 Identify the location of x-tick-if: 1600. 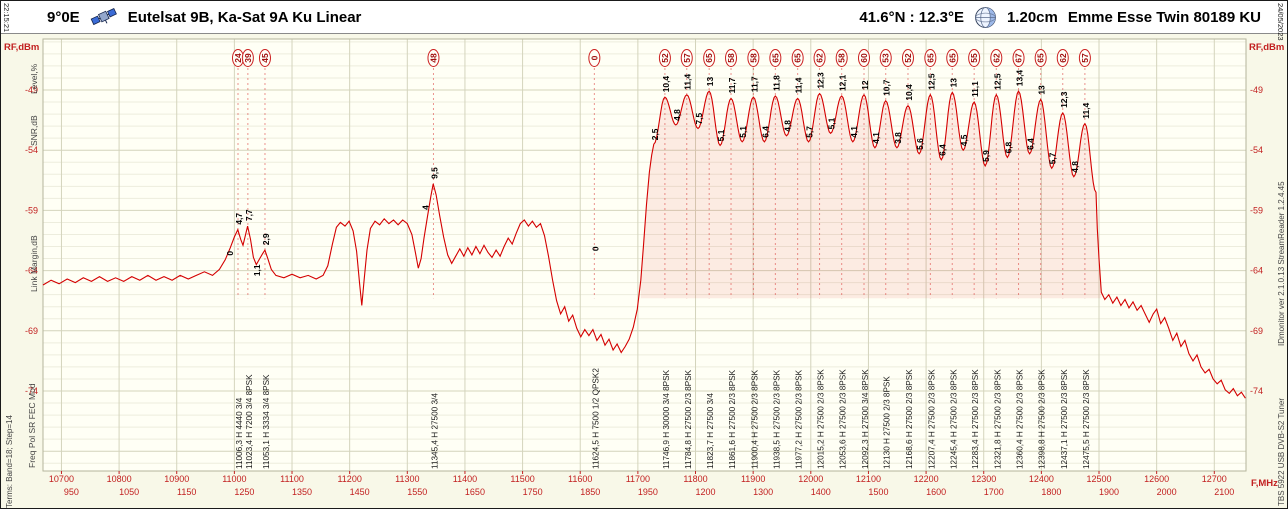
(936, 492).